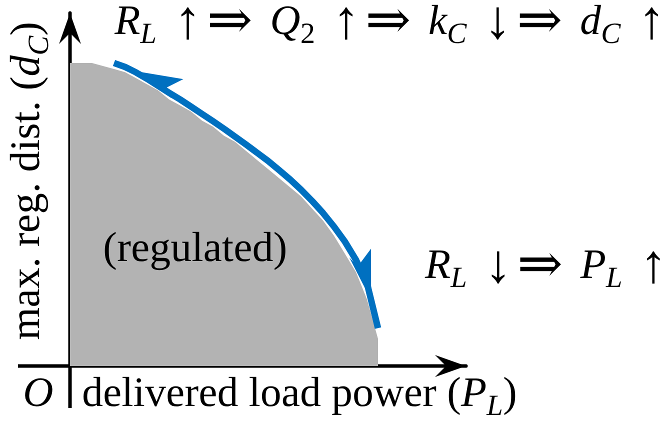  Describe the element at coordinates (38, 393) in the screenshot. I see `text: O` at that location.